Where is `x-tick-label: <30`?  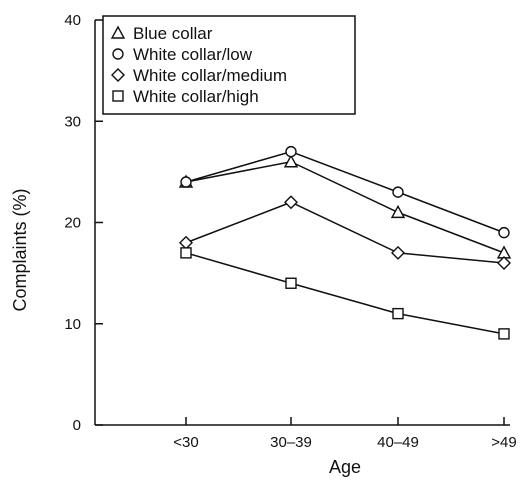 x-tick-label: <30 is located at coordinates (185, 442).